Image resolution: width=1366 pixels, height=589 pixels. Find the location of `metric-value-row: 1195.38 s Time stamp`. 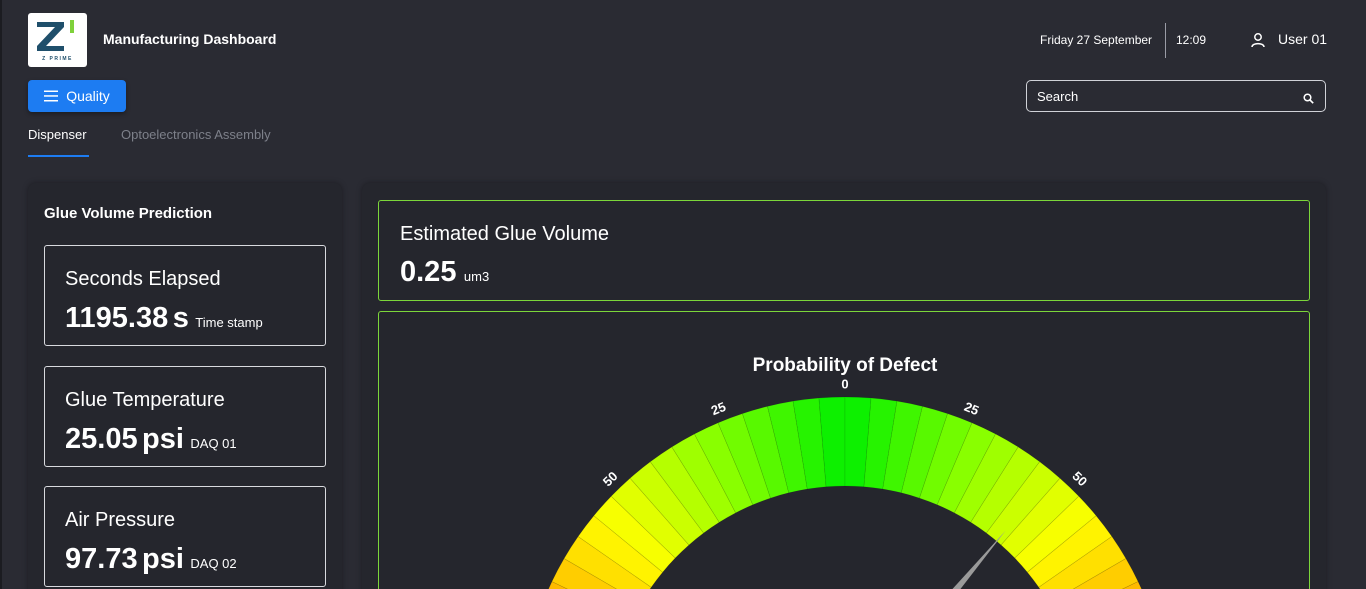

metric-value-row: 1195.38 s Time stamp is located at coordinates (164, 318).